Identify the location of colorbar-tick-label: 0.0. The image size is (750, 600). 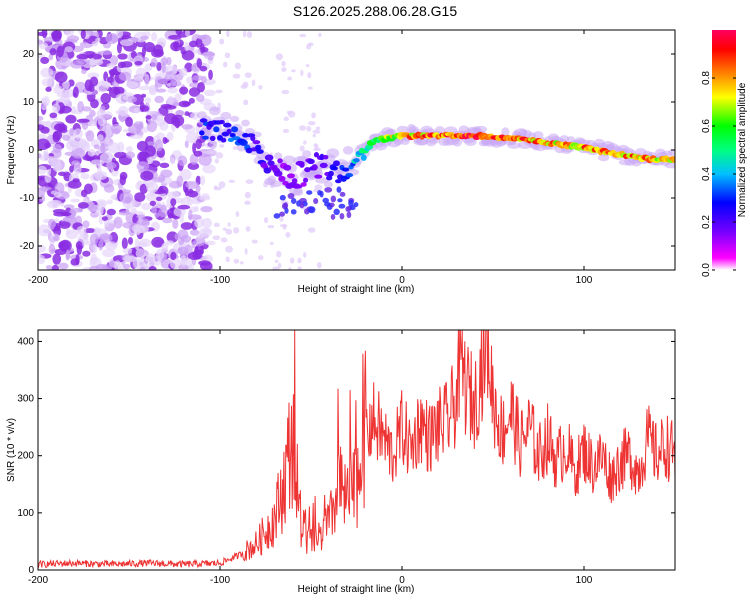
(706, 270).